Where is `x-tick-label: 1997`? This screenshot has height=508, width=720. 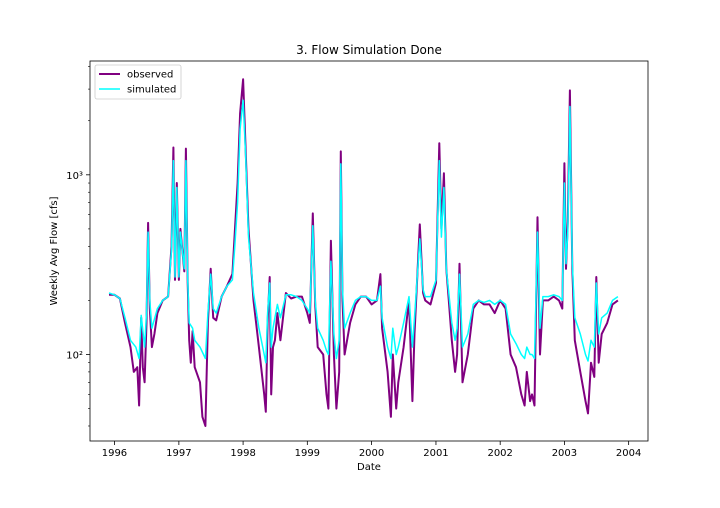
x-tick-label: 1997 is located at coordinates (178, 453).